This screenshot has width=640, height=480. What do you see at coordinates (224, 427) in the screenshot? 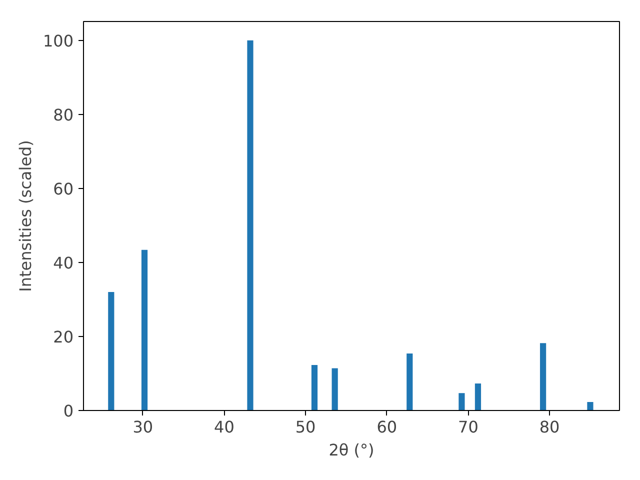
I see `x-tick-label: 40` at bounding box center [224, 427].